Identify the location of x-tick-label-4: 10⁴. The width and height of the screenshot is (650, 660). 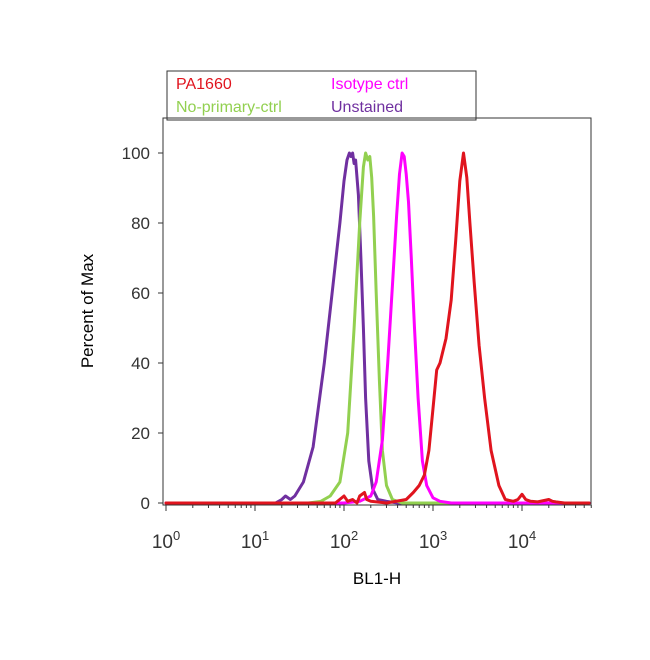
(522, 540).